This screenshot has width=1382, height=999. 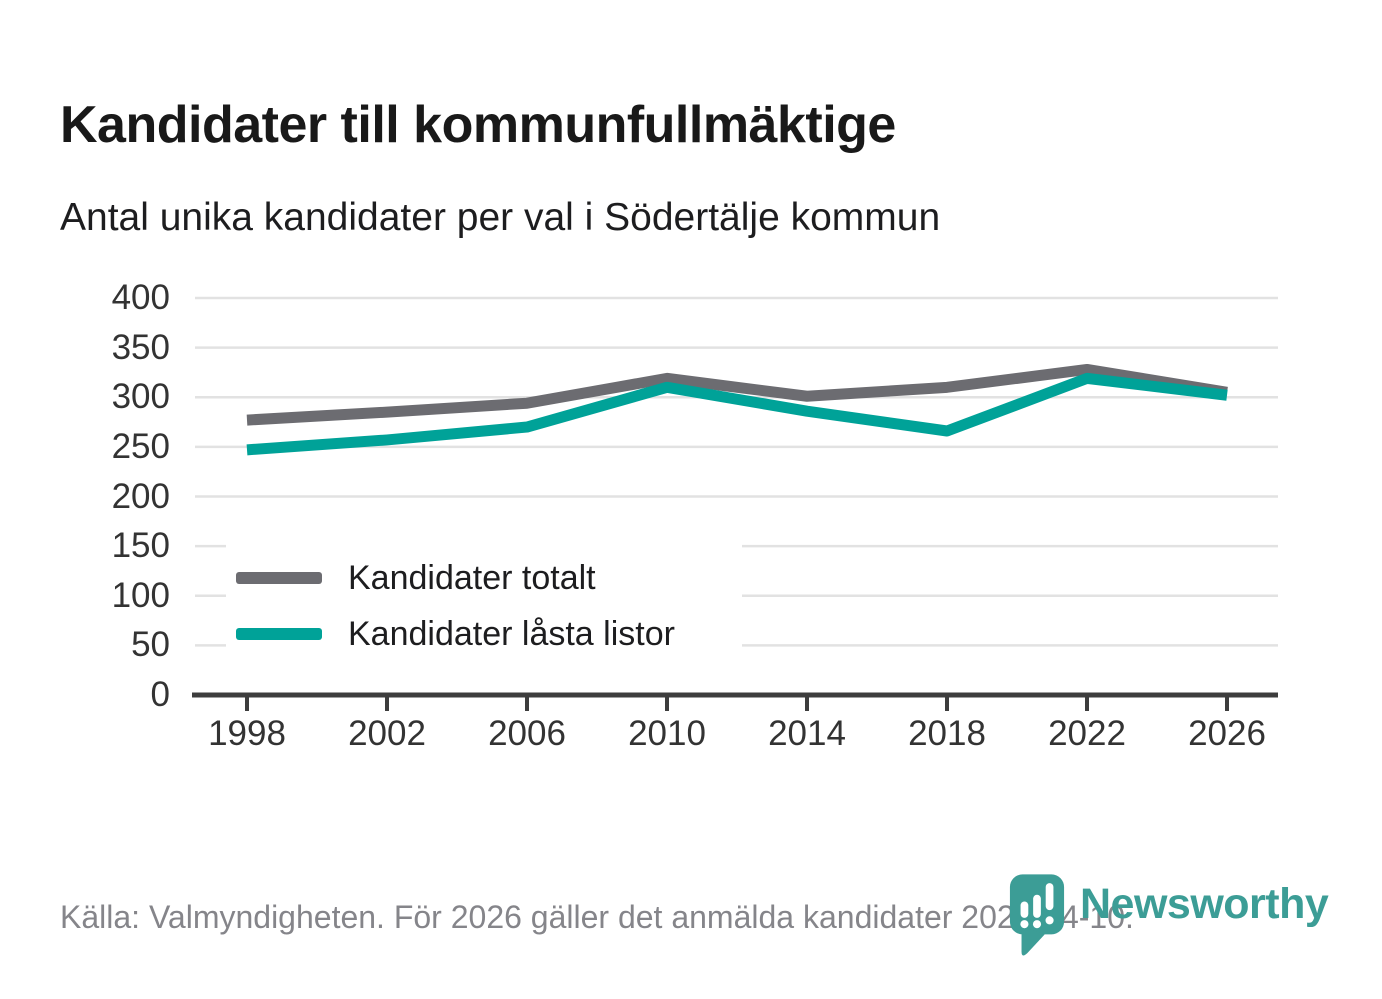 I want to click on newsworthy-logo: Newsworthy, so click(x=1168, y=915).